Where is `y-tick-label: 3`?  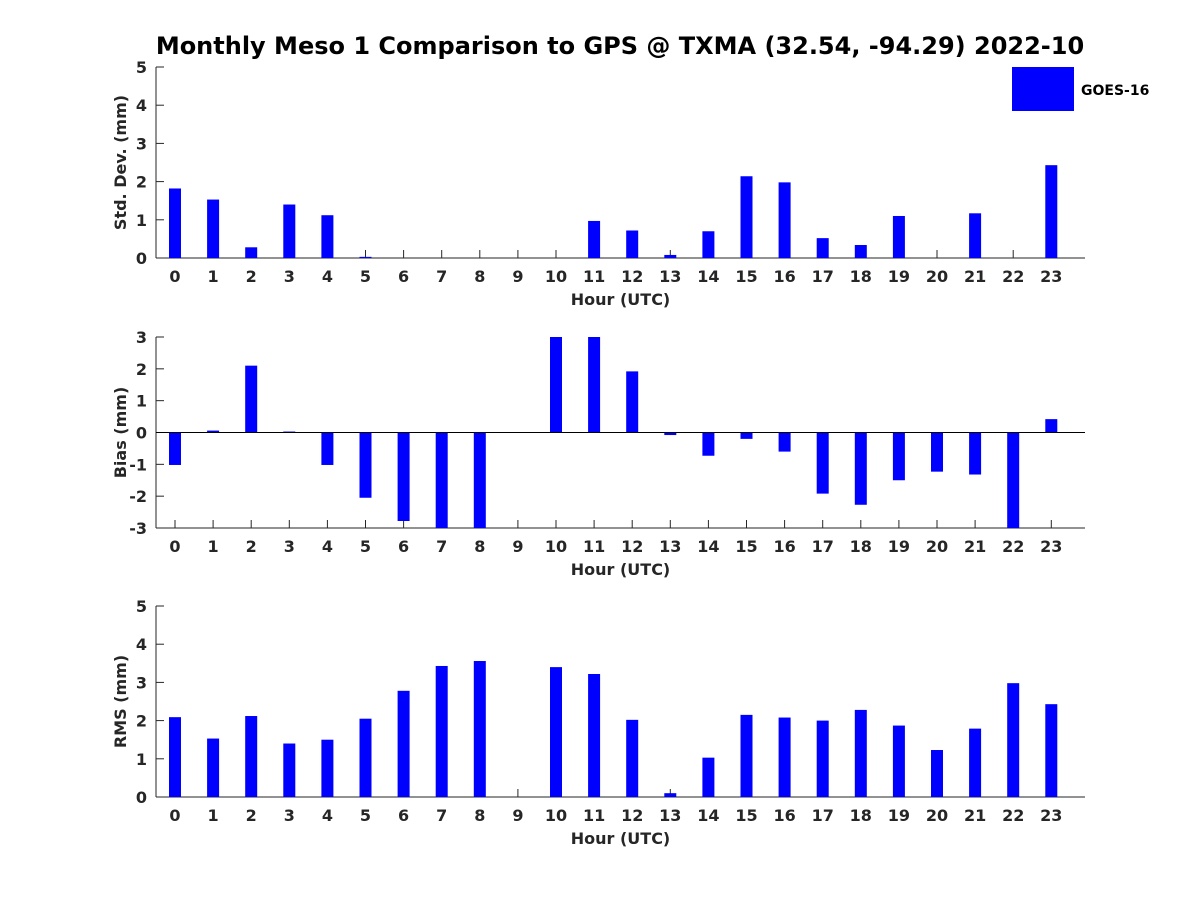
y-tick-label: 3 is located at coordinates (141, 337).